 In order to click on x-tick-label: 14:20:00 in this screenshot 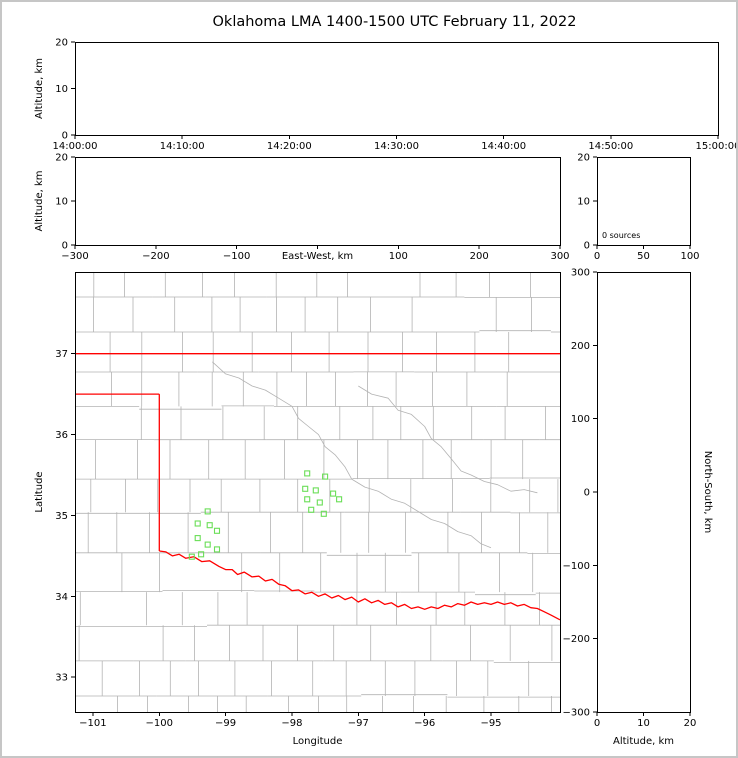, I will do `click(289, 146)`.